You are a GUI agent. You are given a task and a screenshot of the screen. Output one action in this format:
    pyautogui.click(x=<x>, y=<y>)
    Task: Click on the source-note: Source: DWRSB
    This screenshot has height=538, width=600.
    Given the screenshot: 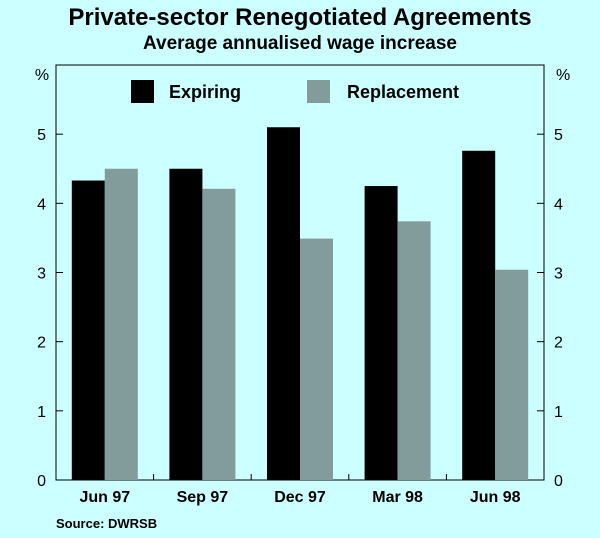 What is the action you would take?
    pyautogui.click(x=107, y=523)
    